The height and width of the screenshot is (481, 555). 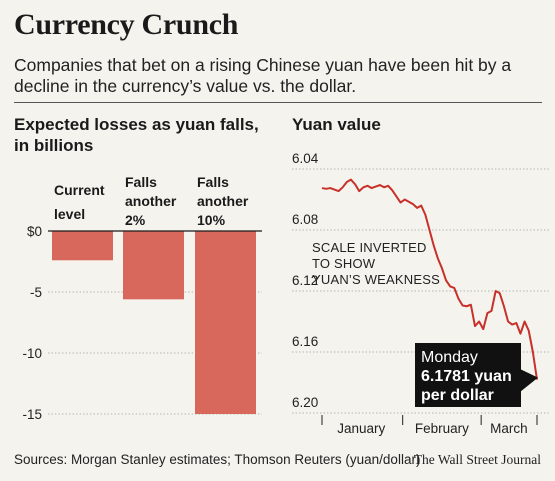 What do you see at coordinates (442, 428) in the screenshot?
I see `line-xtick-label: February` at bounding box center [442, 428].